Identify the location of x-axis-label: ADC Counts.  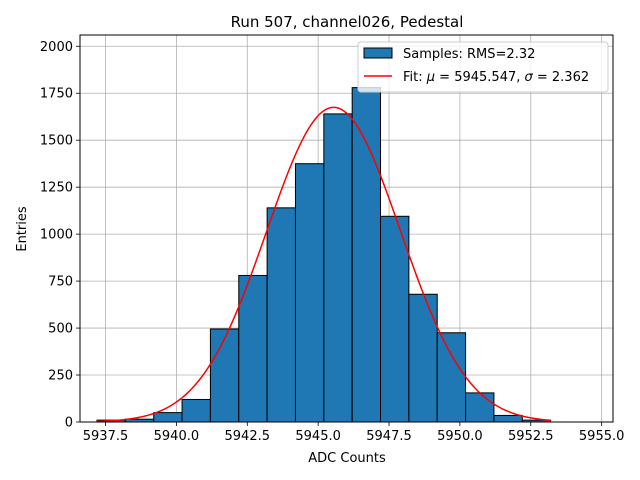
(347, 458).